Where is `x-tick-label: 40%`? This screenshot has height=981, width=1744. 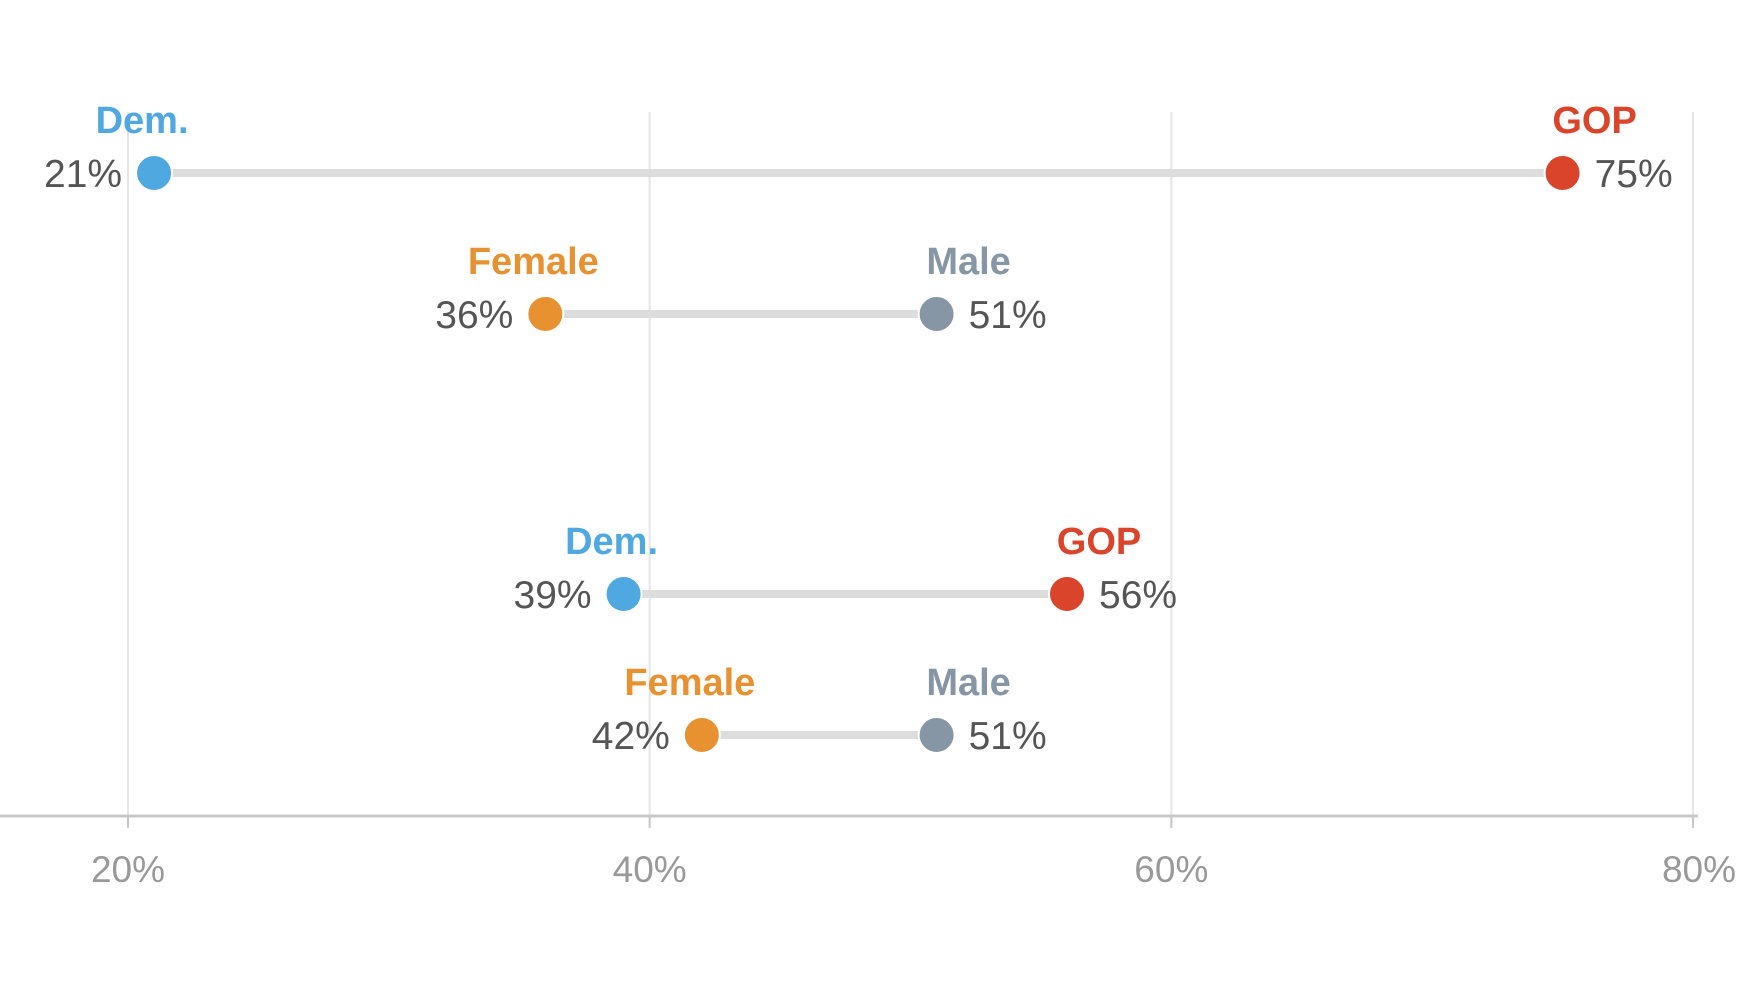
x-tick-label: 40% is located at coordinates (650, 869).